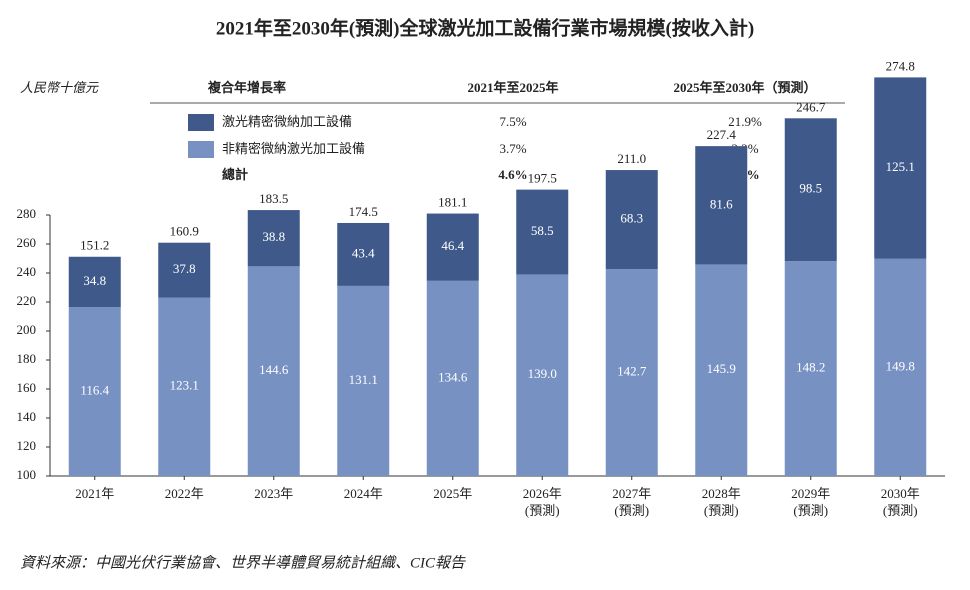  I want to click on table-header: 2025年至2030年（預測）, so click(744, 87).